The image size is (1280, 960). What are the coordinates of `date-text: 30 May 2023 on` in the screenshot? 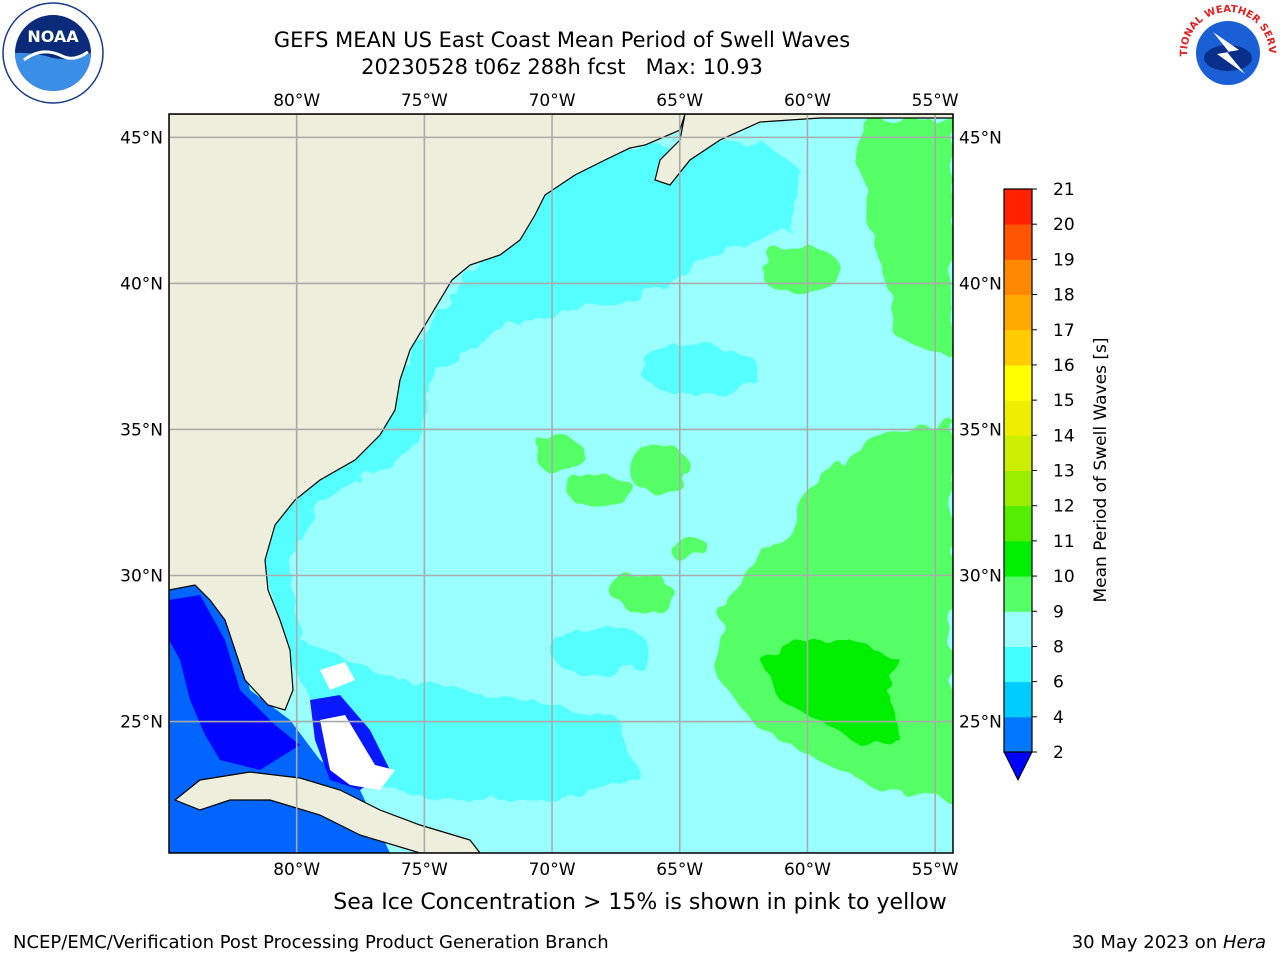 It's located at (1147, 942).